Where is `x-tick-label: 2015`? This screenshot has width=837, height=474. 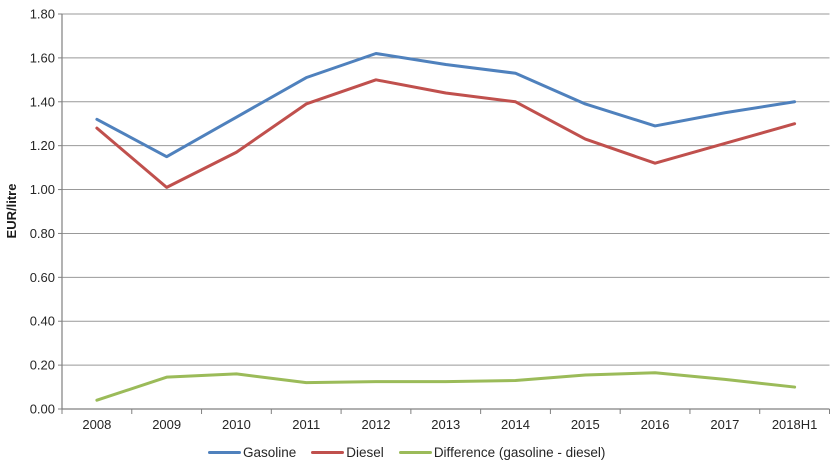 x-tick-label: 2015 is located at coordinates (585, 424).